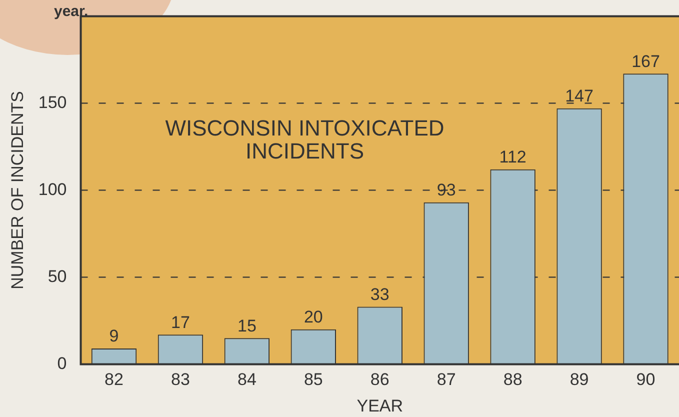 This screenshot has width=679, height=417. What do you see at coordinates (246, 380) in the screenshot?
I see `x-tick-label: 84` at bounding box center [246, 380].